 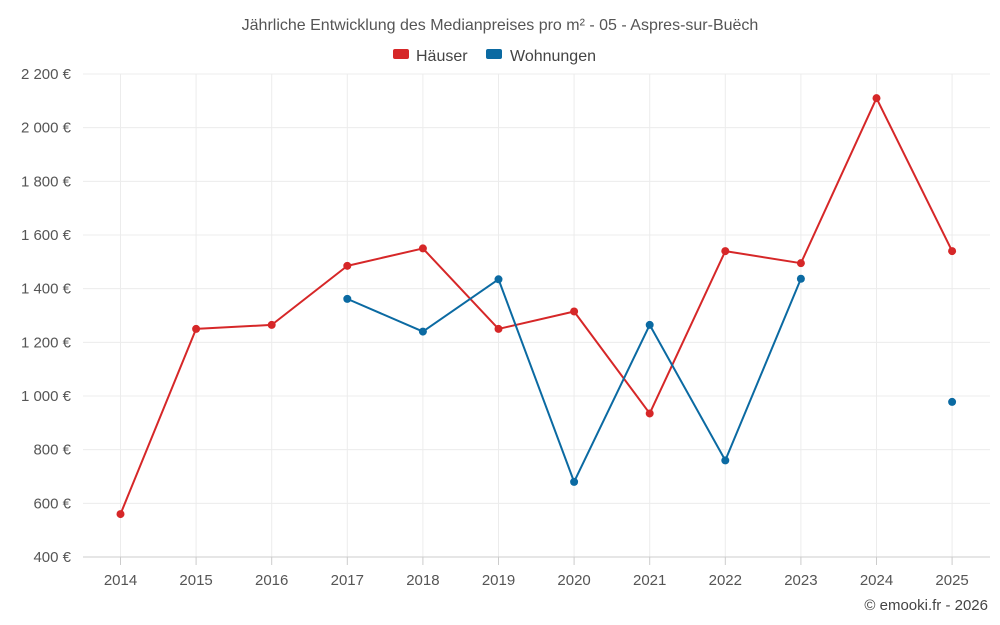 What do you see at coordinates (574, 481) in the screenshot?
I see `data-point-wohnungen-2020` at bounding box center [574, 481].